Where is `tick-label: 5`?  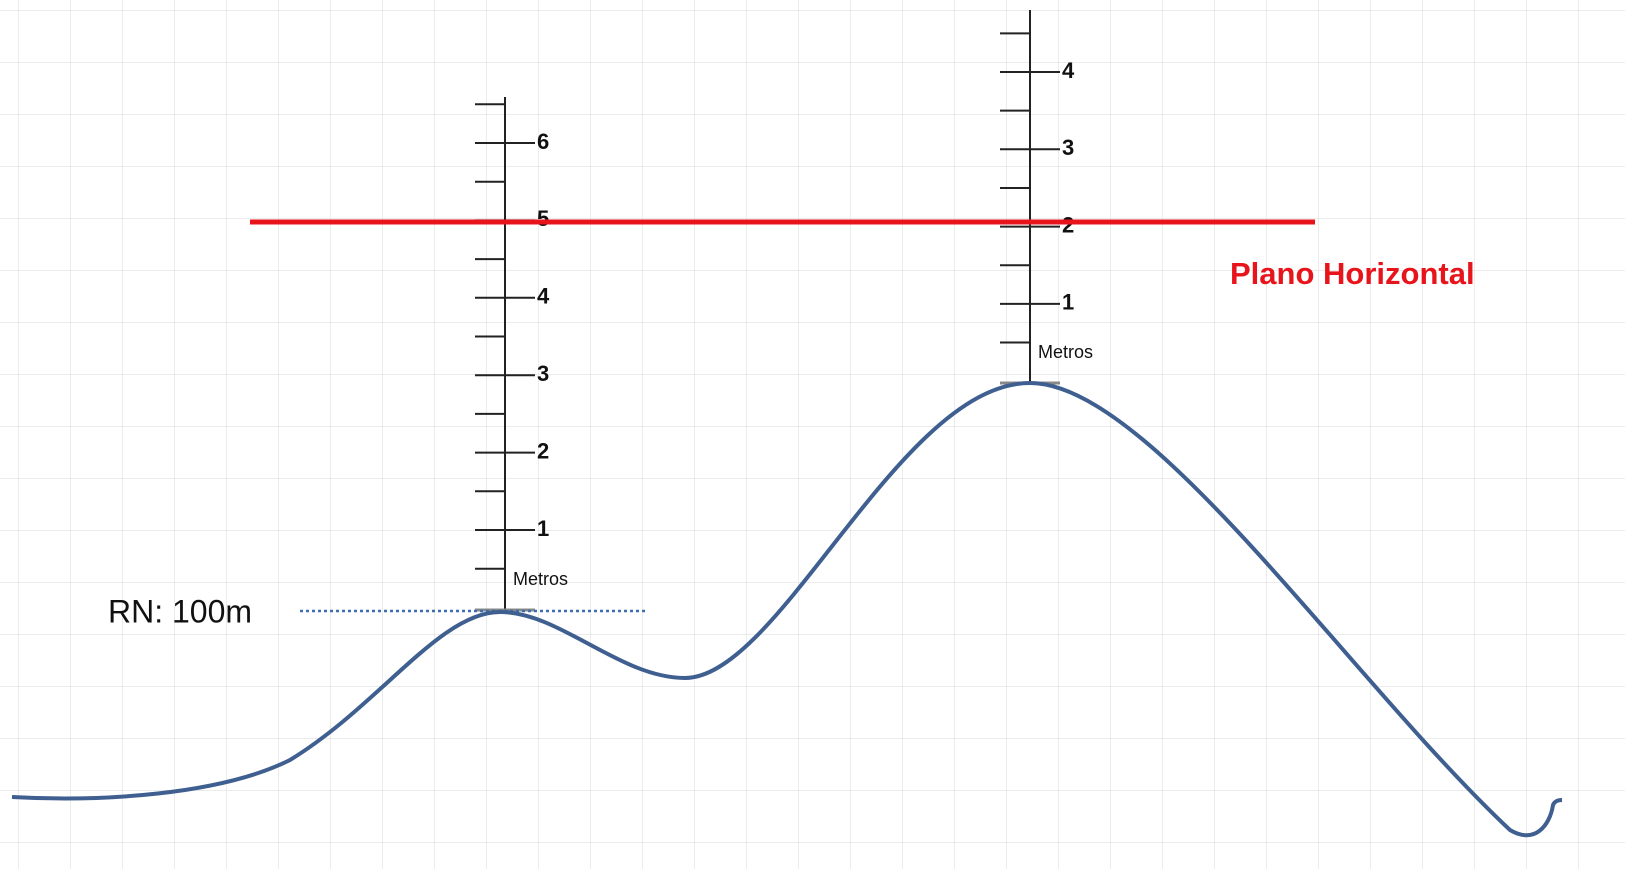 tick-label: 5 is located at coordinates (543, 218).